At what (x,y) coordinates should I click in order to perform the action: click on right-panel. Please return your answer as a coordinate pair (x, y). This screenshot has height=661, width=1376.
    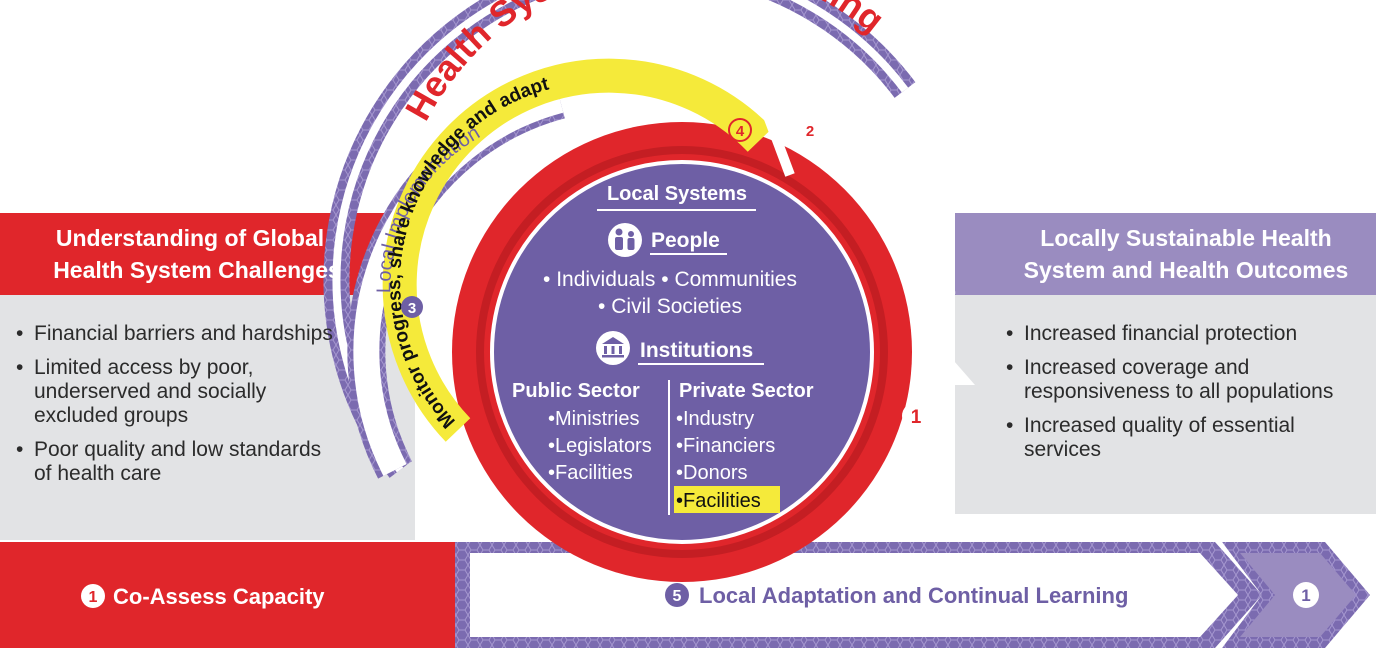
    Looking at the image, I should click on (1165, 363).